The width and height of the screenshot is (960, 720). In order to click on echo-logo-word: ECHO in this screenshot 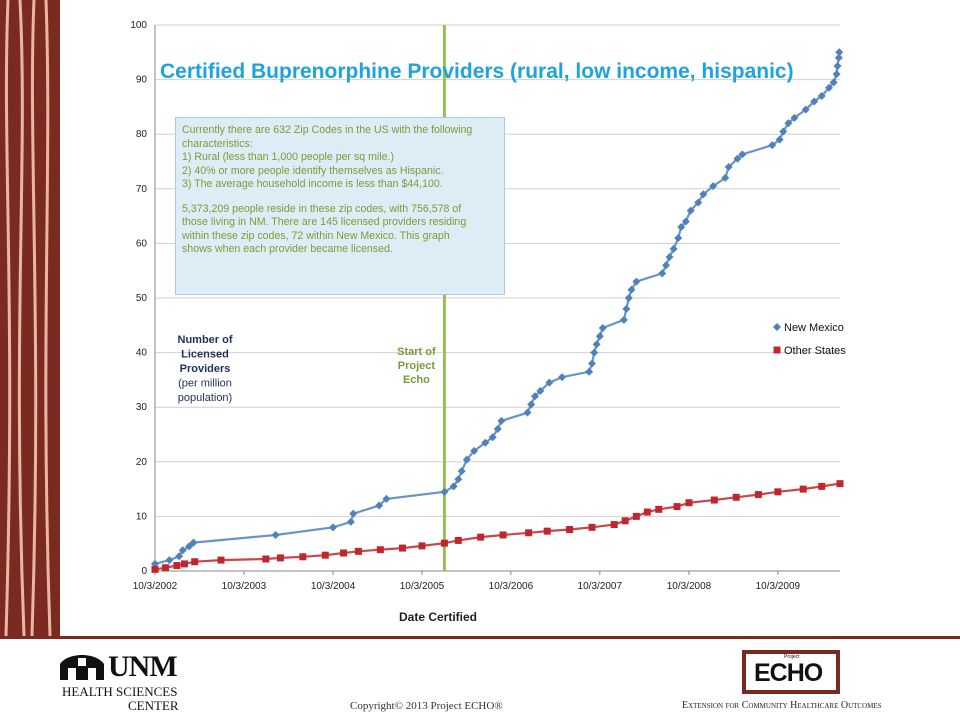, I will do `click(788, 673)`.